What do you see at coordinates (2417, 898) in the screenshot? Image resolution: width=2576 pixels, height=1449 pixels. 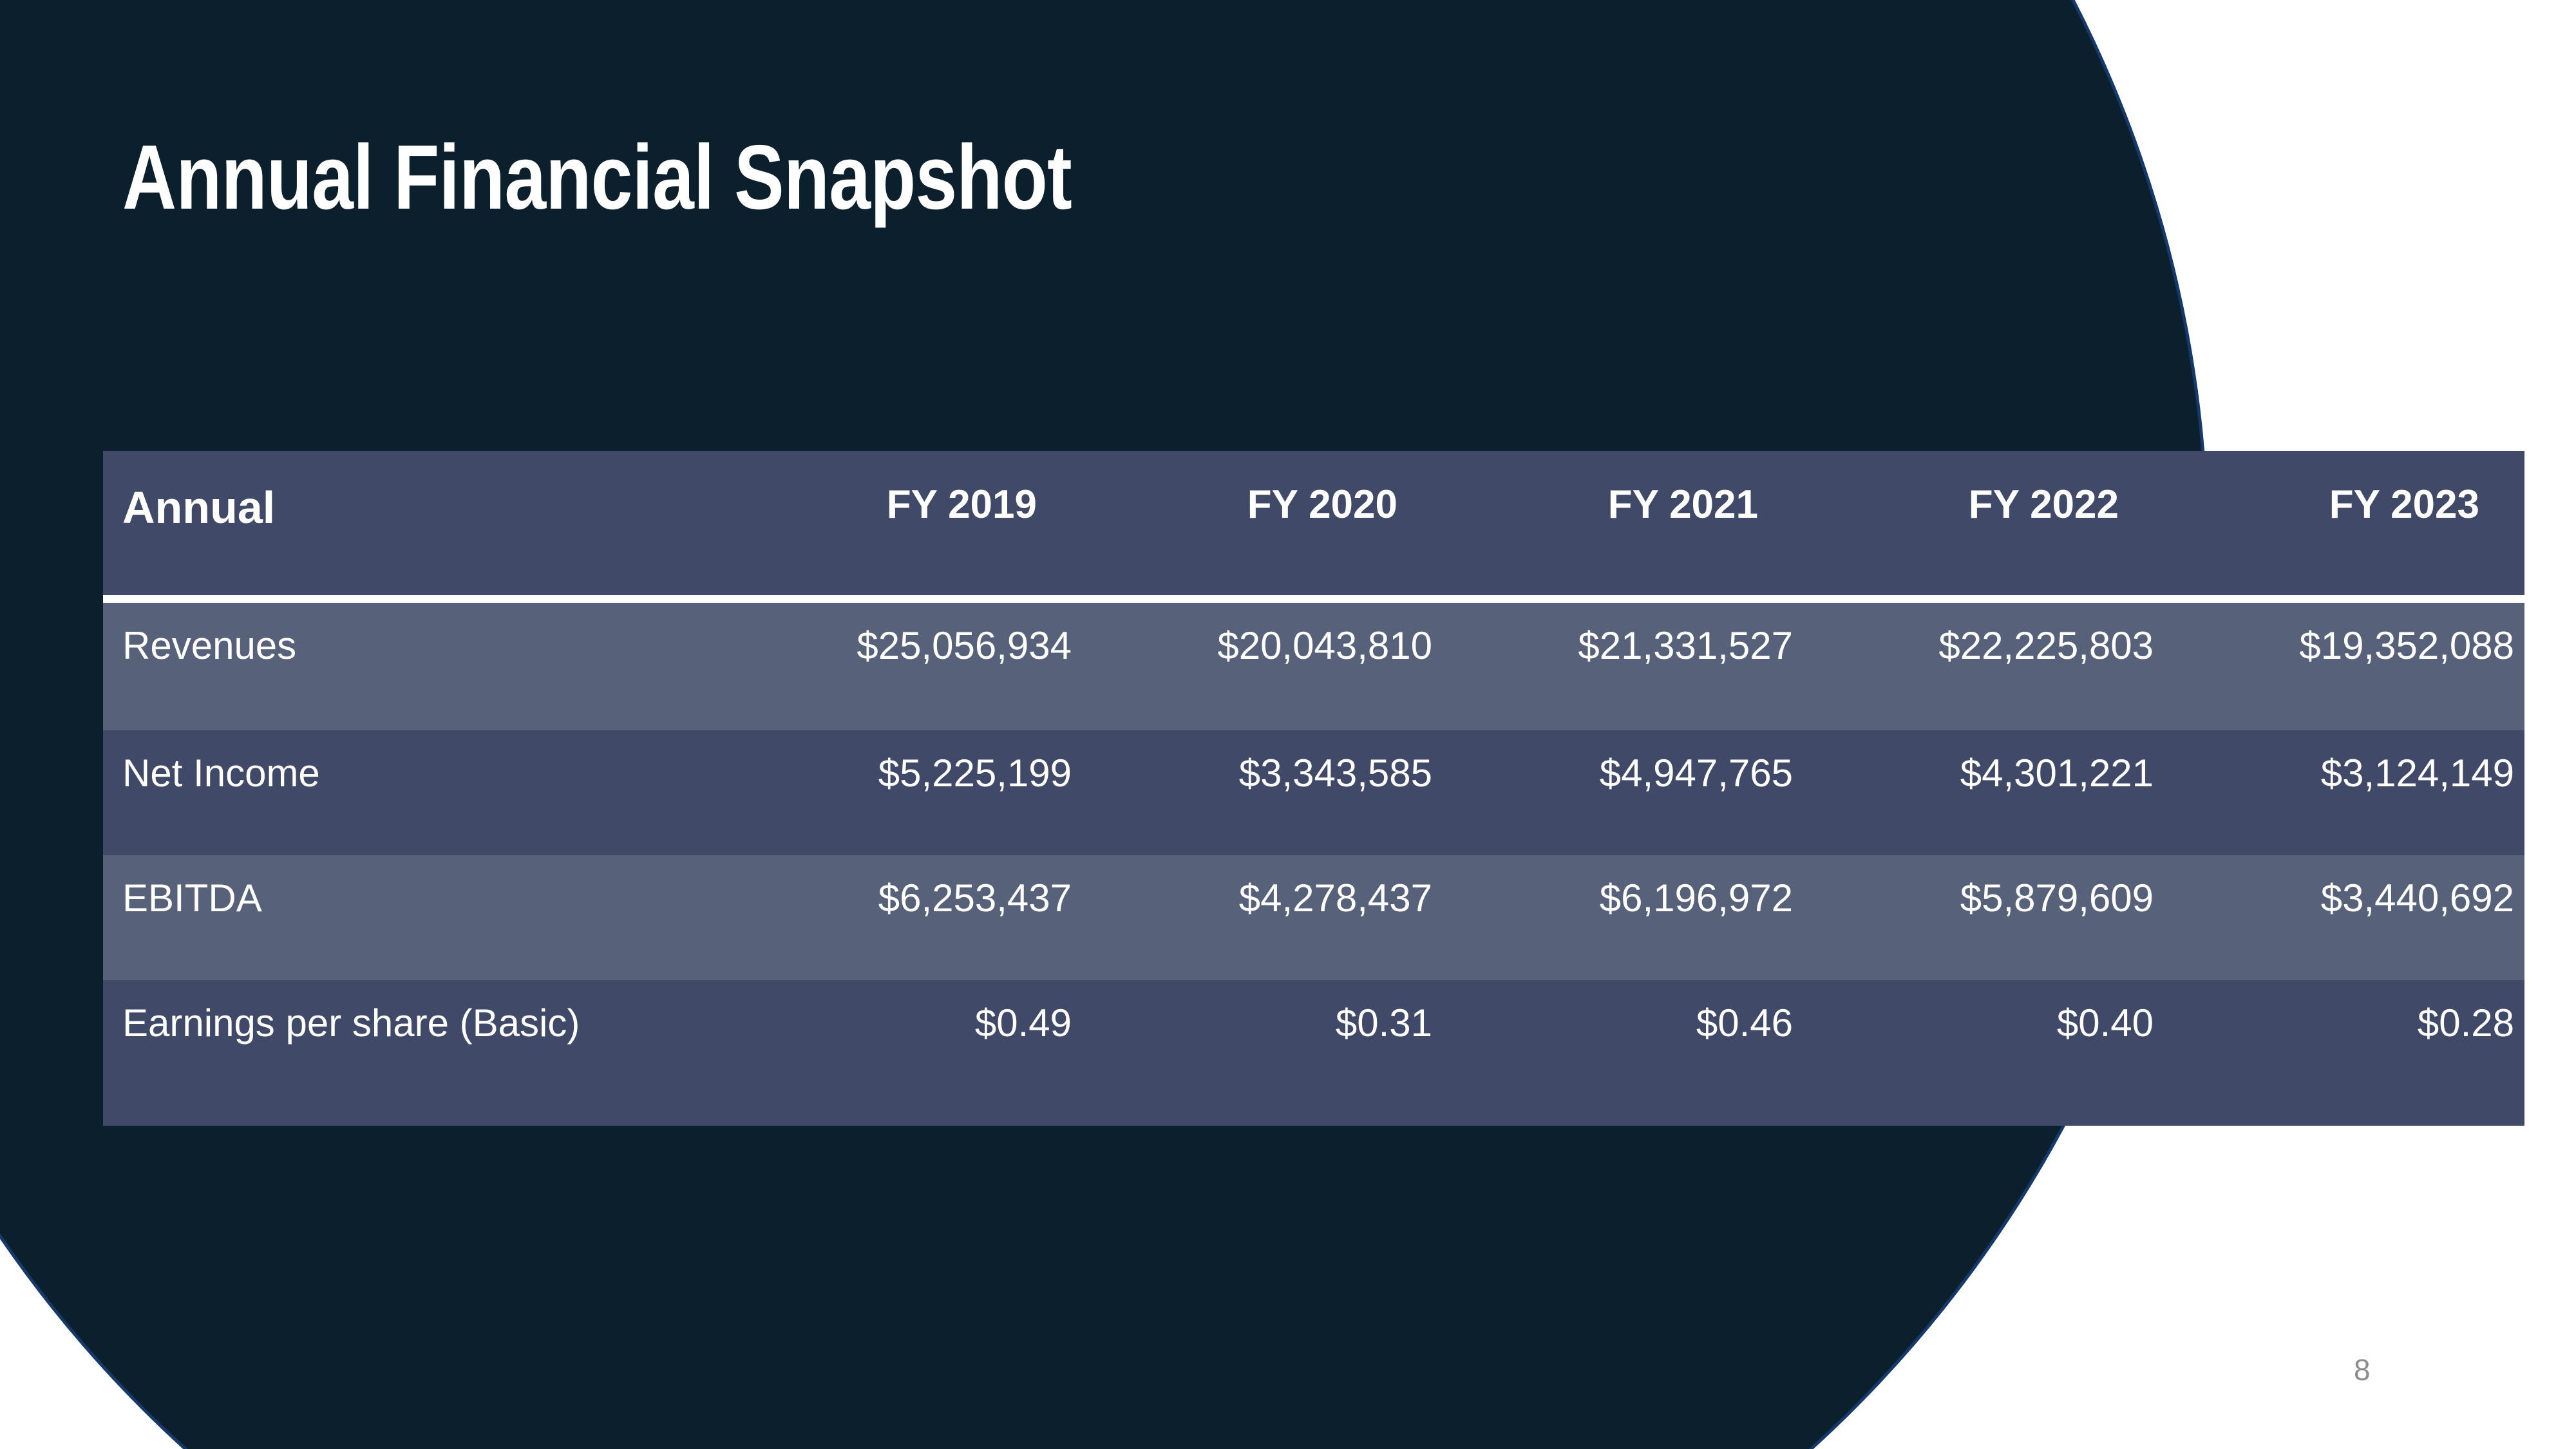 I see `cell-ebitda-fy2023: $3,440,692` at bounding box center [2417, 898].